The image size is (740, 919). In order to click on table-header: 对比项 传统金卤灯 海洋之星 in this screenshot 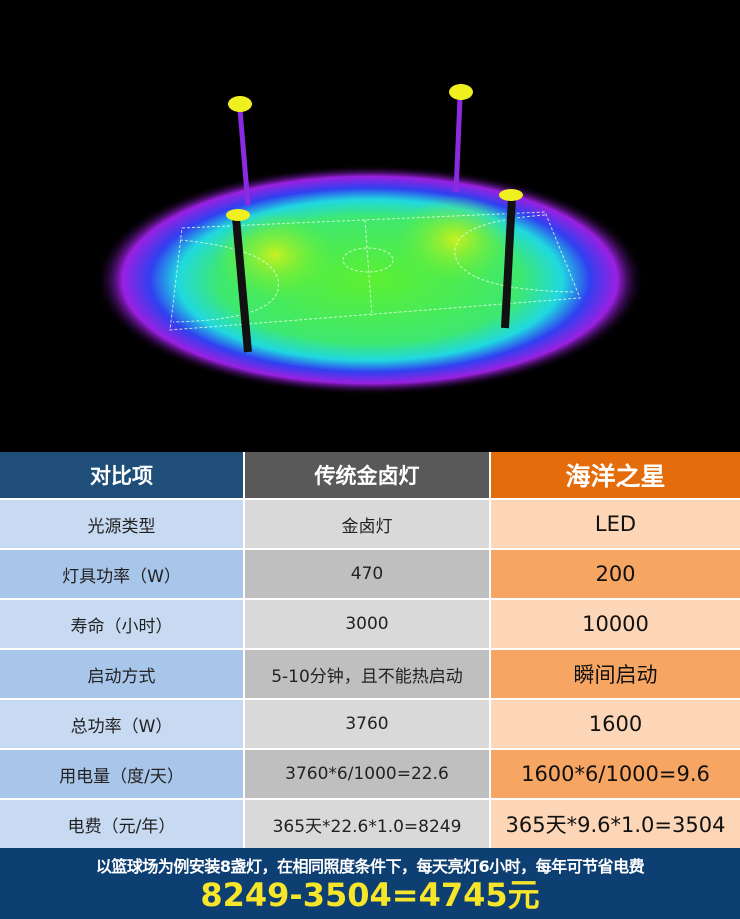, I will do `click(370, 476)`.